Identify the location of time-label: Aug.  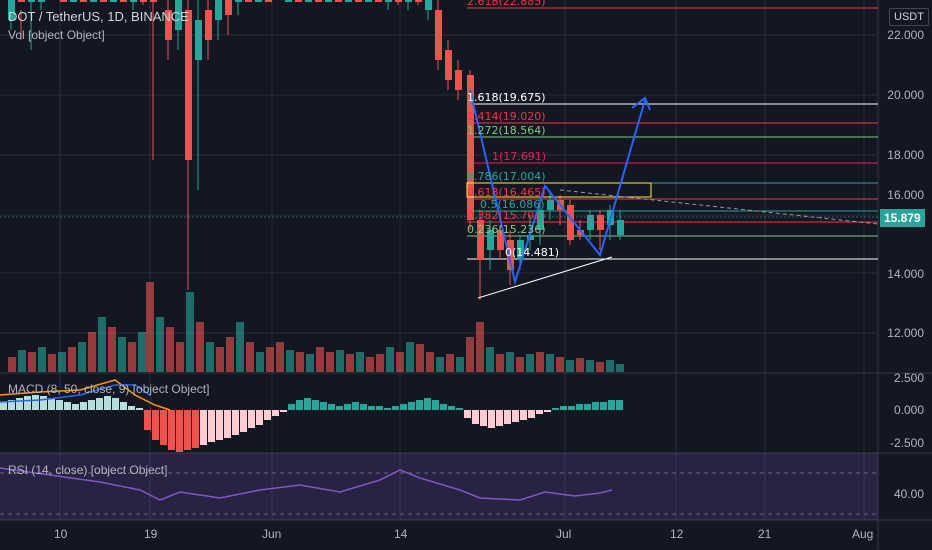
(863, 534).